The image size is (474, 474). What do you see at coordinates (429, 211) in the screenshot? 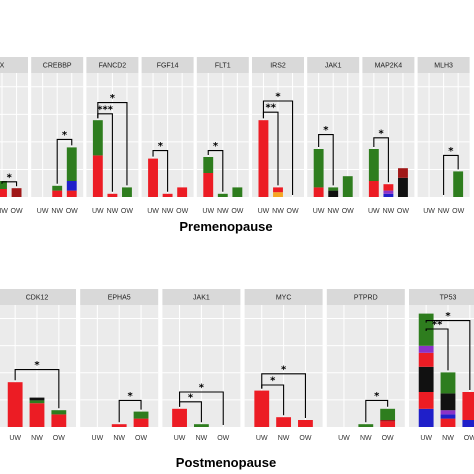
I see `tick-mlh3-uw: UW` at bounding box center [429, 211].